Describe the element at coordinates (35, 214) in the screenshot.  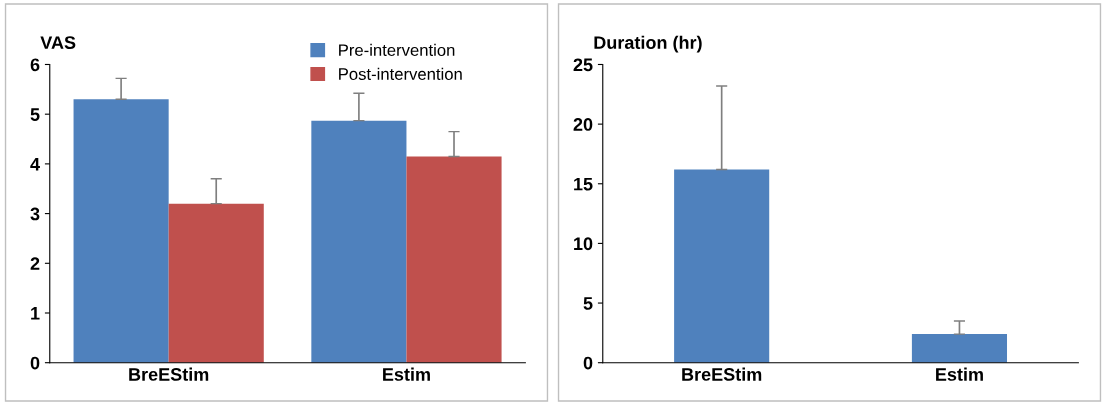
I see `y-tick-label: 3` at that location.